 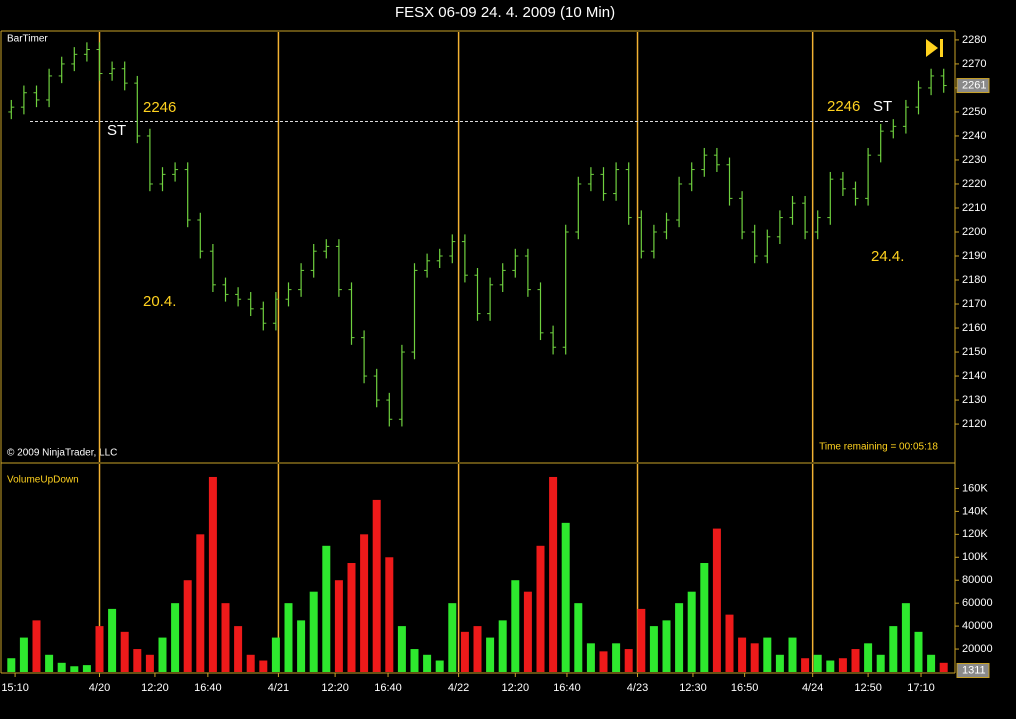 I want to click on y-tick-label: 40000, so click(x=977, y=626).